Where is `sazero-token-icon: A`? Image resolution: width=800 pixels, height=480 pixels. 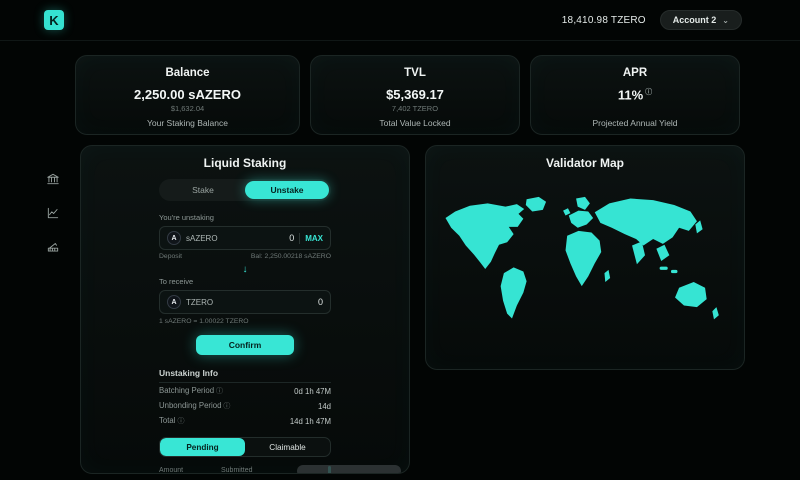 sazero-token-icon: A is located at coordinates (174, 238).